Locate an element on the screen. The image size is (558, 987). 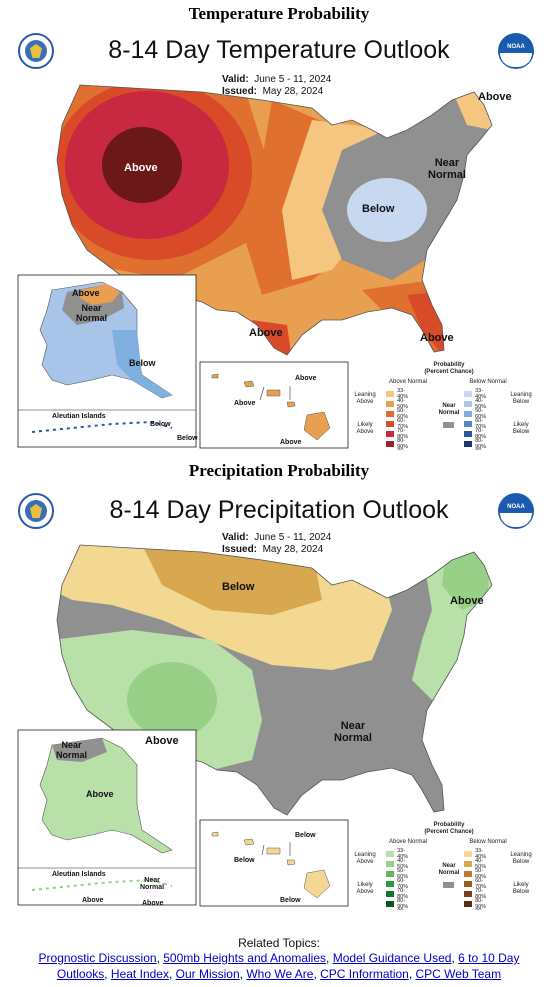
precip-above-legend-row: 60-70% is located at coordinates (398, 884).